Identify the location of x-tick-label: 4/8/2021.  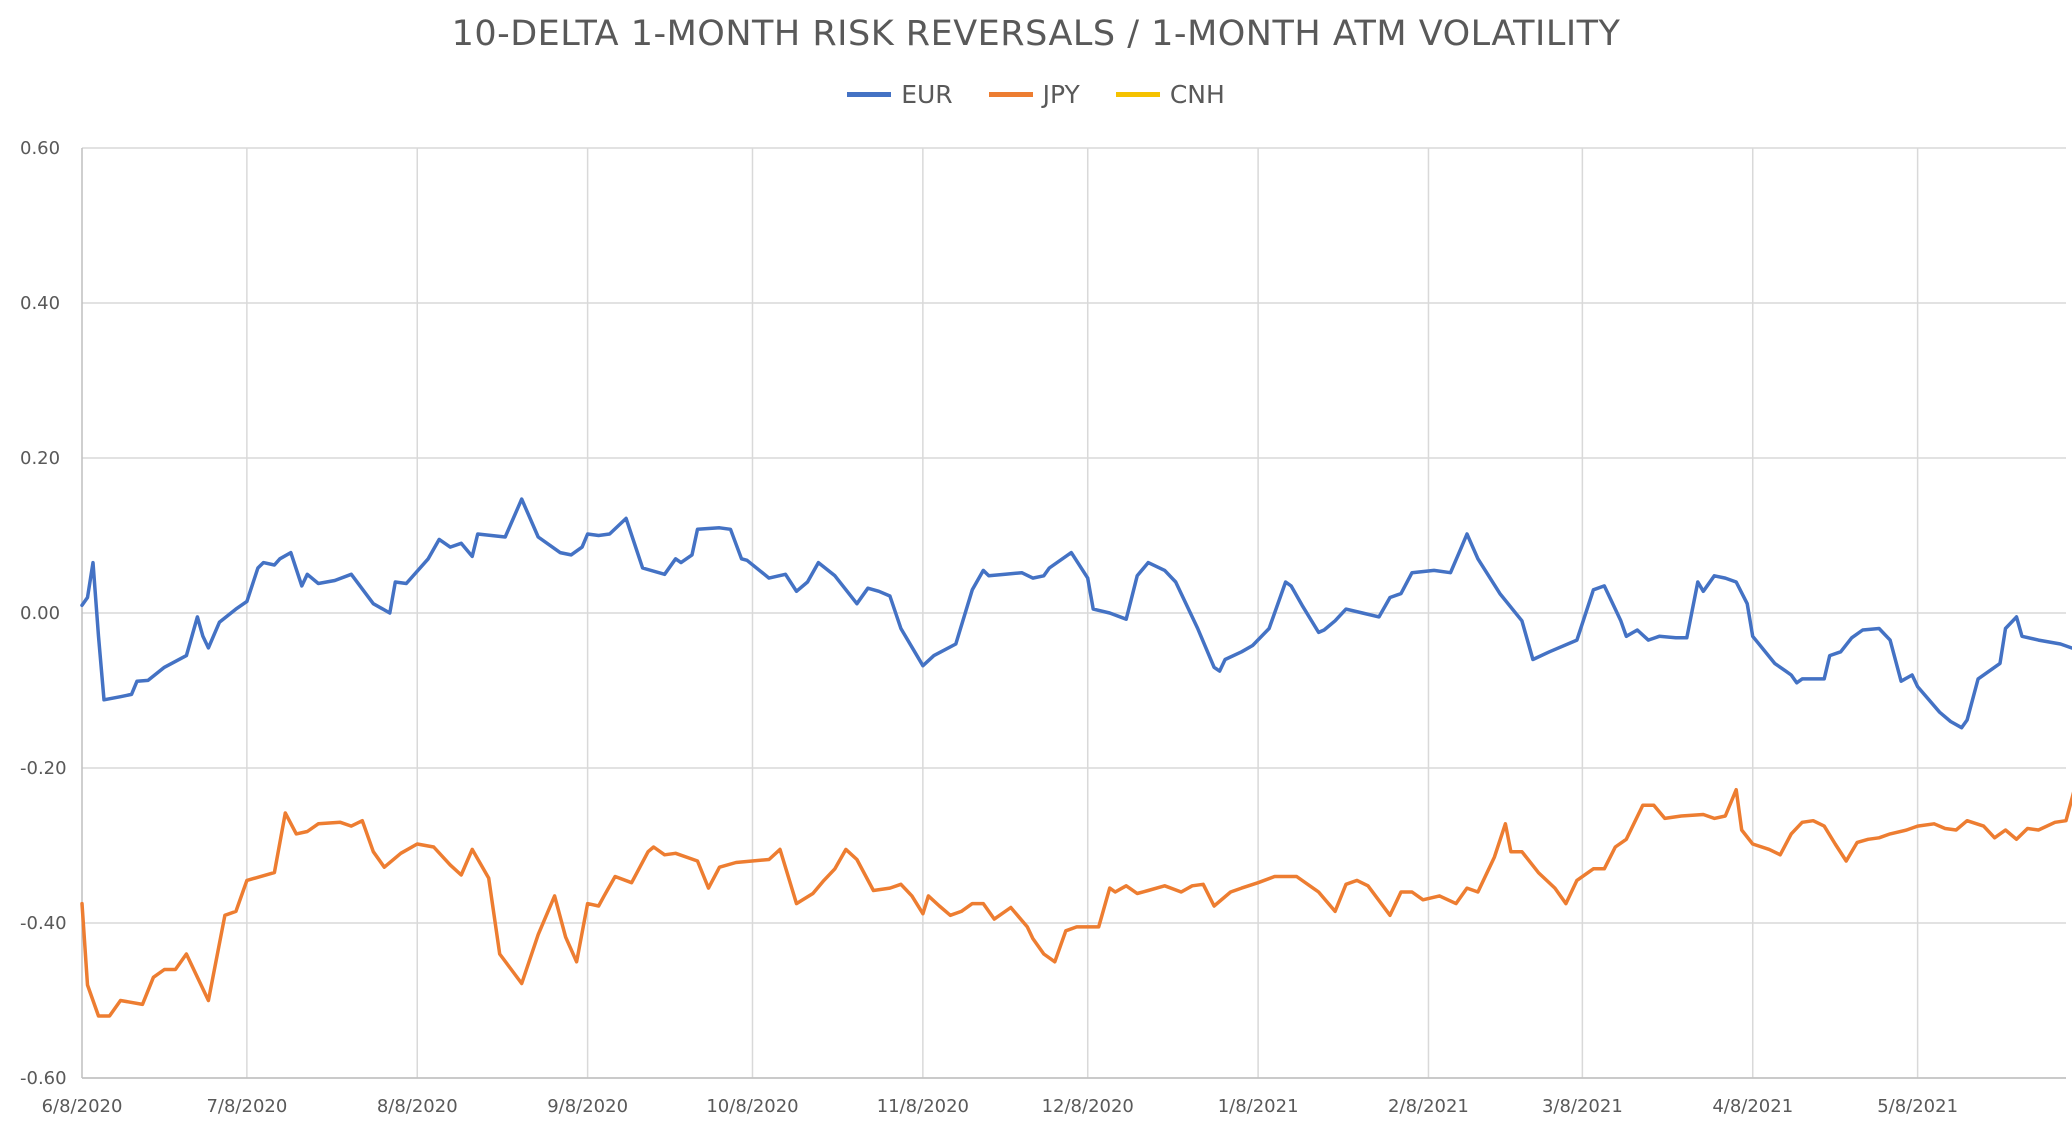
(1752, 1106).